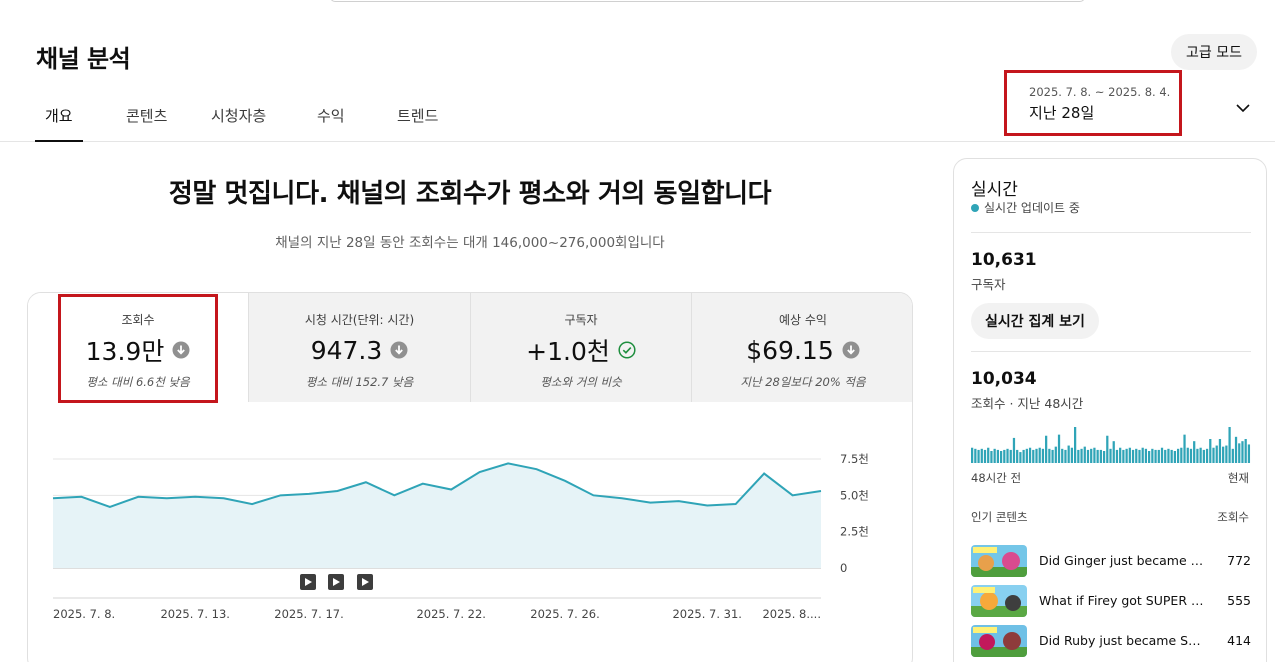  Describe the element at coordinates (790, 350) in the screenshot. I see `metric-value: $69.15` at that location.